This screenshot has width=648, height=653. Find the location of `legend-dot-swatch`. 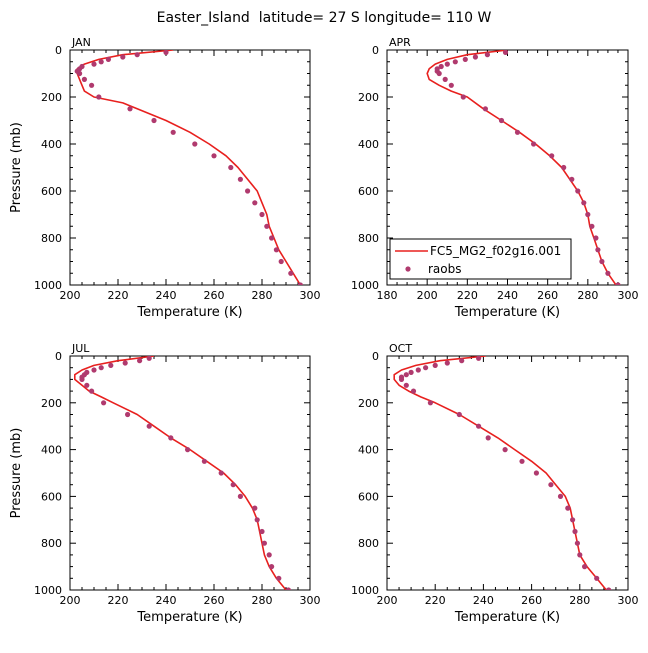

legend-dot-swatch is located at coordinates (408, 269).